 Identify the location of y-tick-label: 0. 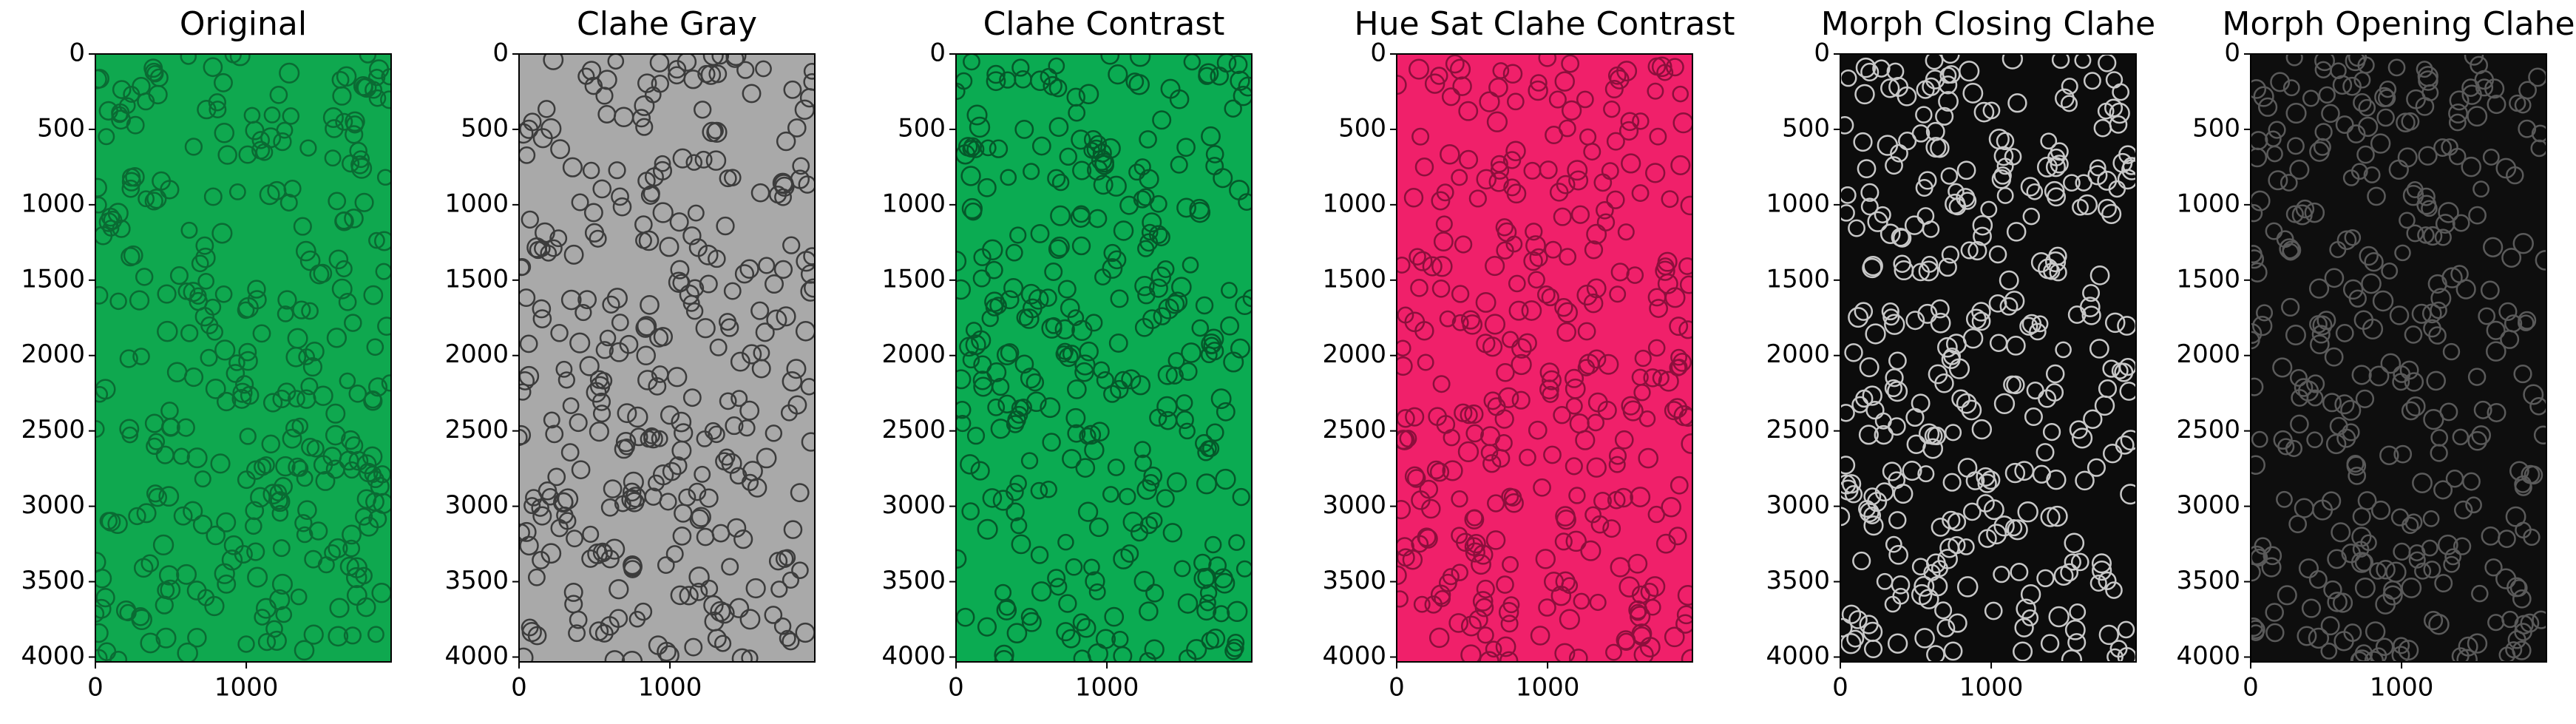
(500, 53).